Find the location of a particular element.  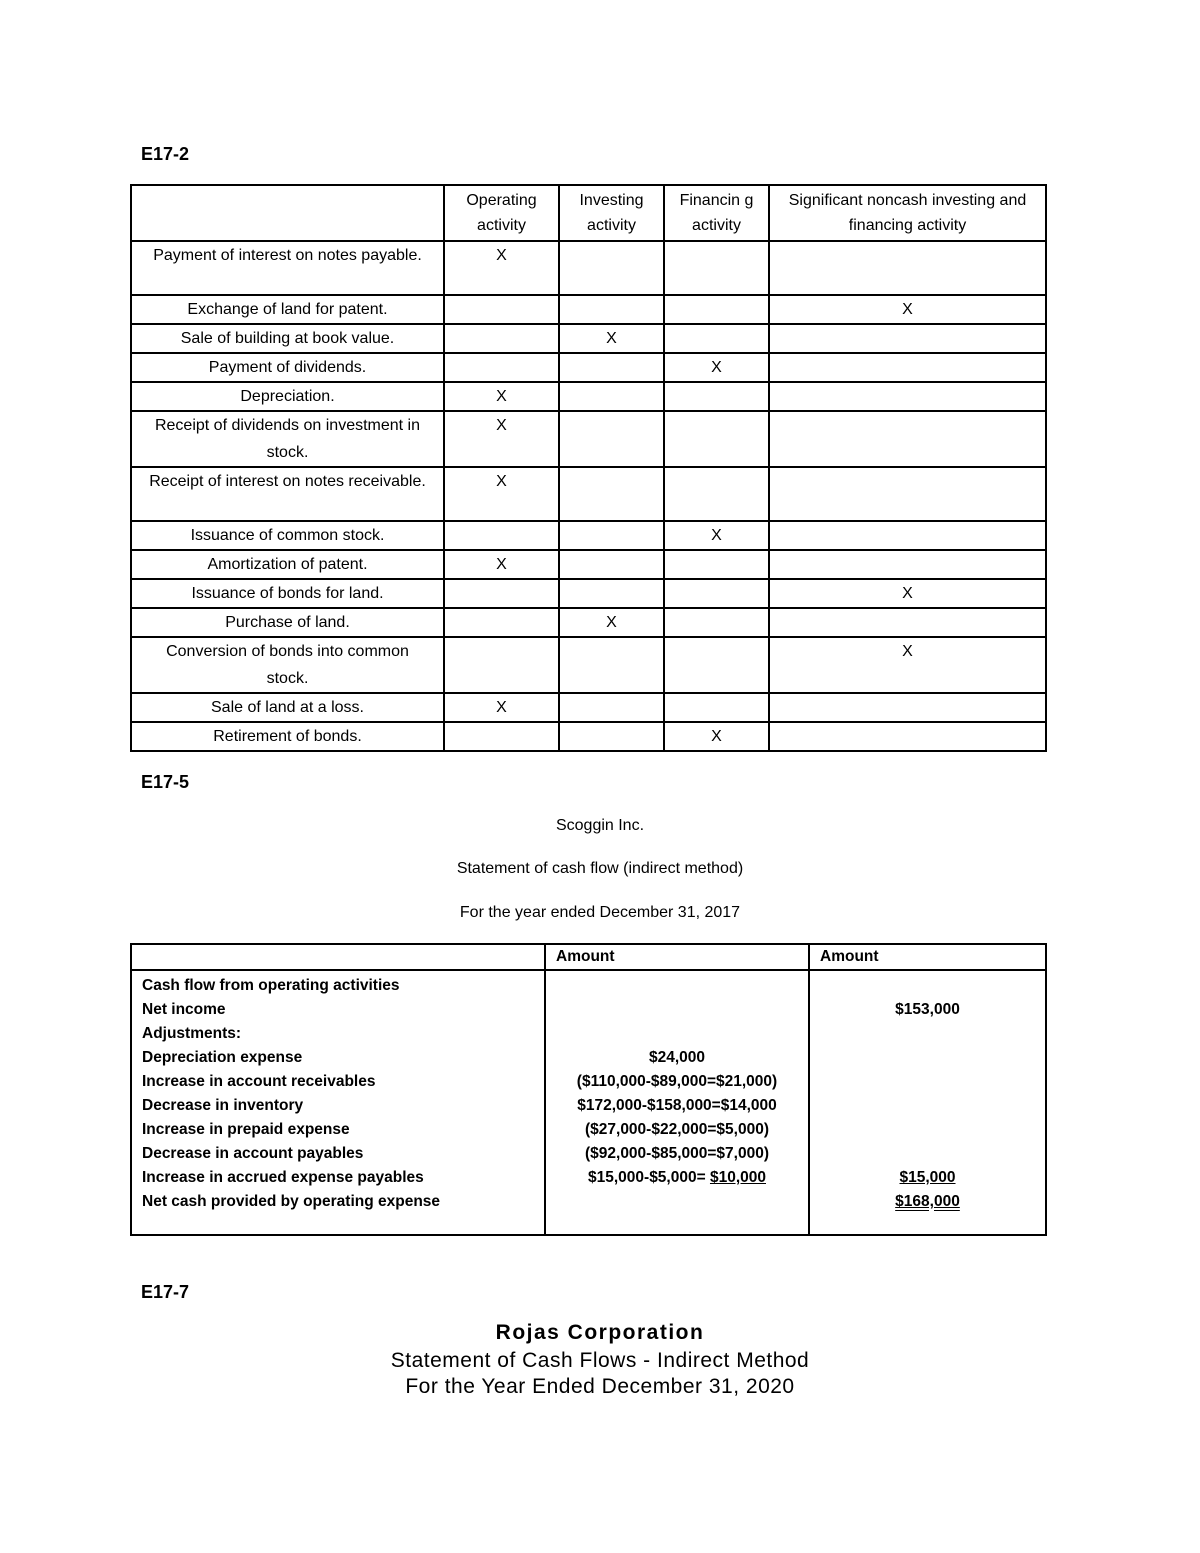

row-label: Issuance of bonds for land. is located at coordinates (287, 593).